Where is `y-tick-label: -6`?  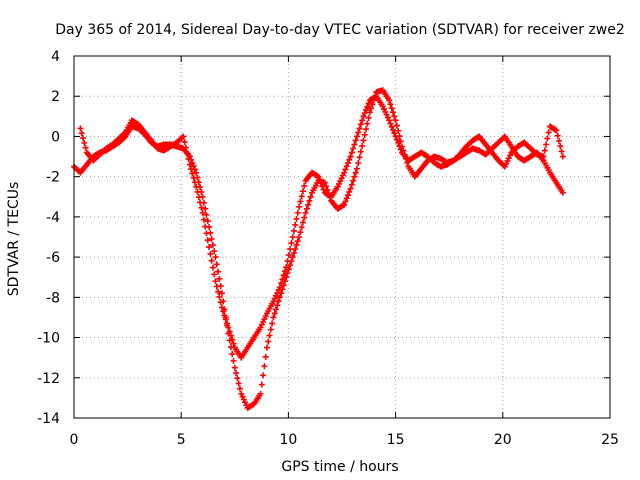 y-tick-label: -6 is located at coordinates (53, 258).